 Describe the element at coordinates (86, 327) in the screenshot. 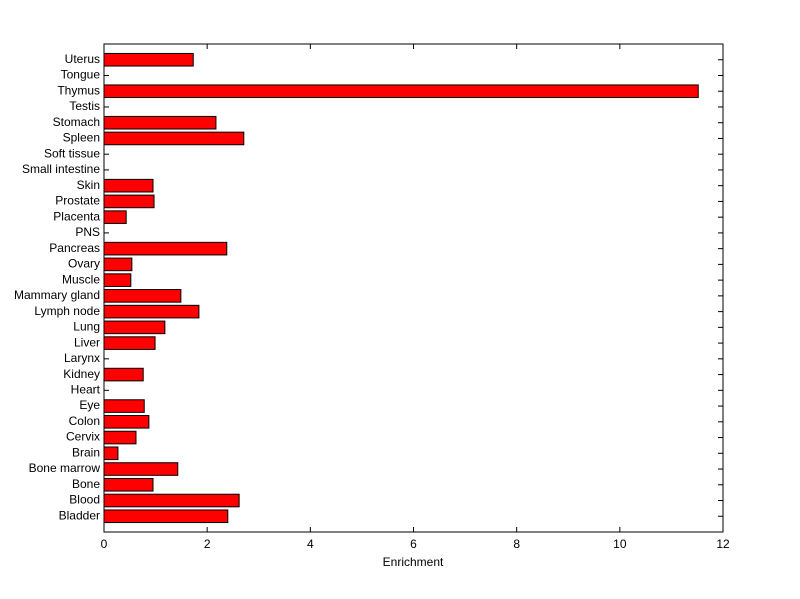

I see `y-tick-label: Lung` at that location.